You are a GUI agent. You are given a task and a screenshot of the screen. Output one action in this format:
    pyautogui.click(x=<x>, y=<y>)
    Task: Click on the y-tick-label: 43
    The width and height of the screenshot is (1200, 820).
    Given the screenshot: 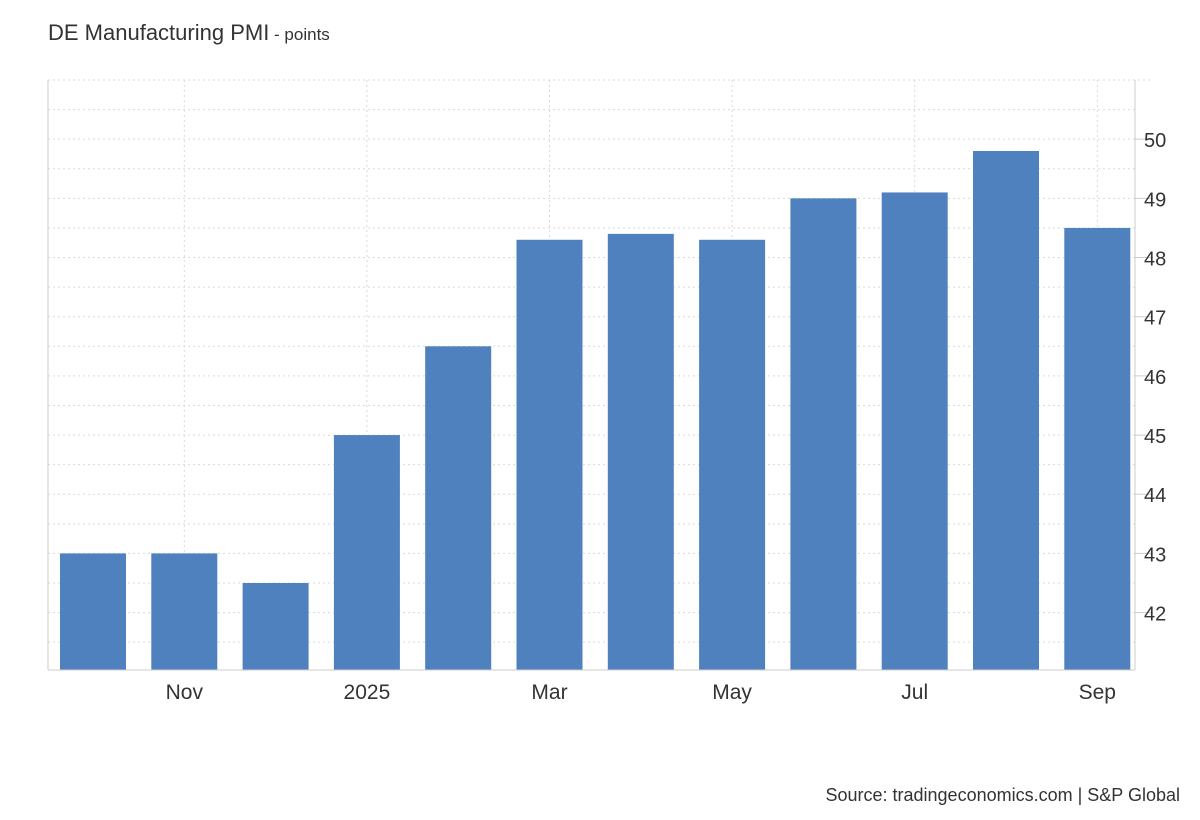 What is the action you would take?
    pyautogui.click(x=1155, y=555)
    